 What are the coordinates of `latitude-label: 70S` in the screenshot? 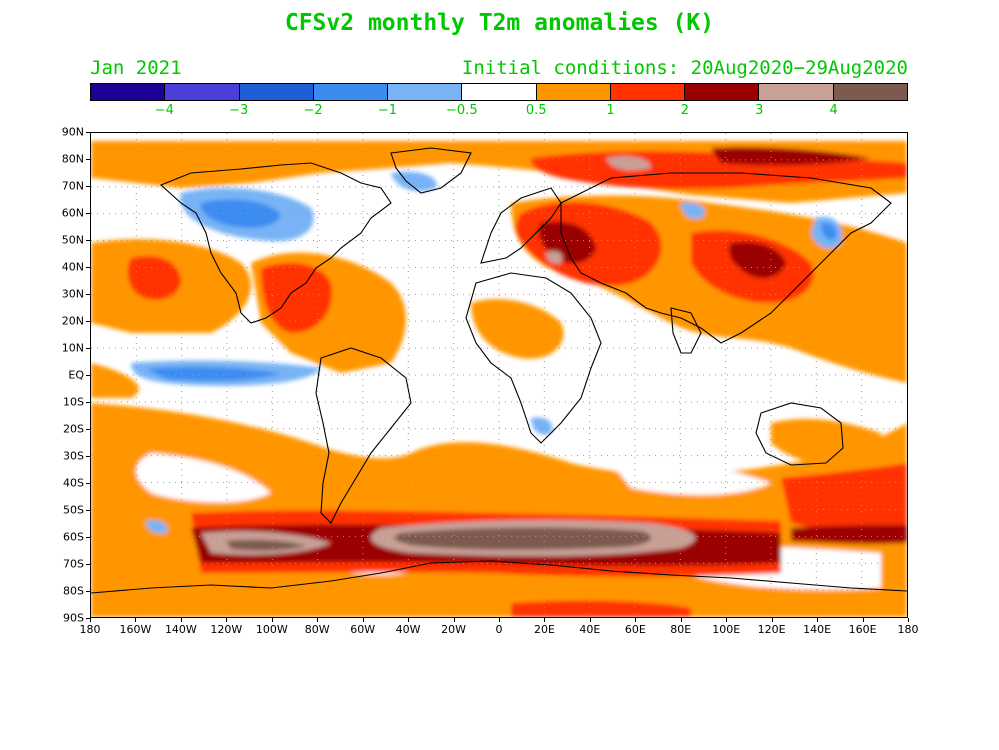 It's located at (73, 564).